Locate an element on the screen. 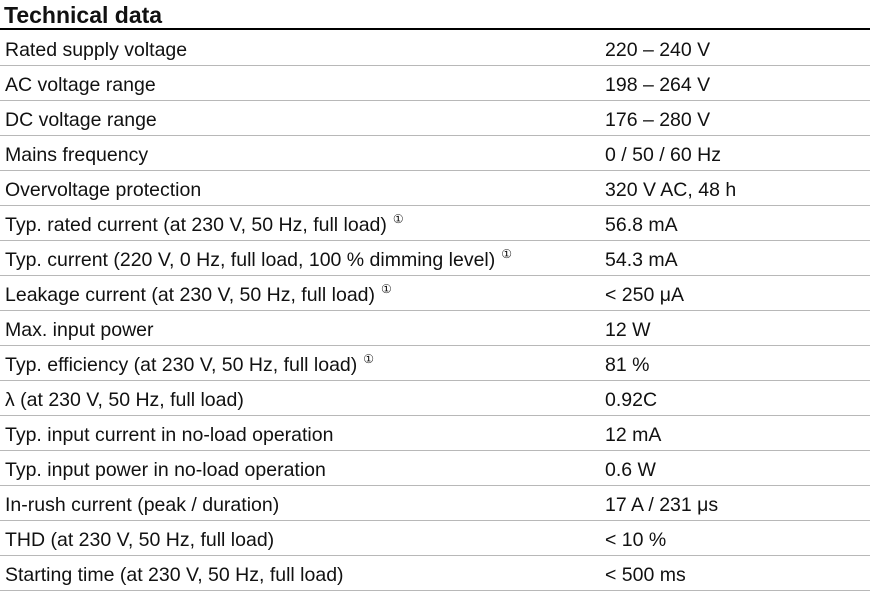 The width and height of the screenshot is (870, 597). label-cell: THD (at 230 V, 50 Hz, full load) is located at coordinates (139, 540).